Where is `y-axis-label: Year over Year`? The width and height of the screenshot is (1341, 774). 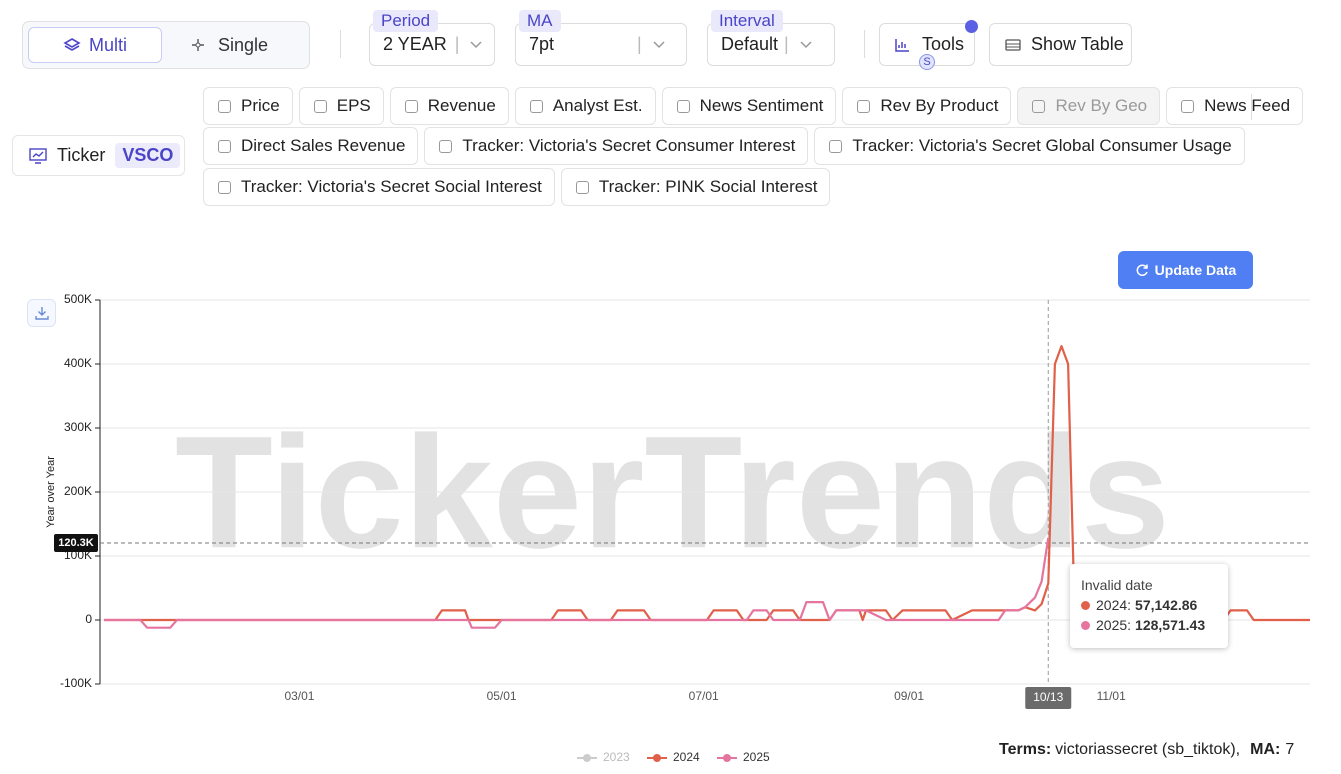 y-axis-label: Year over Year is located at coordinates (51, 492).